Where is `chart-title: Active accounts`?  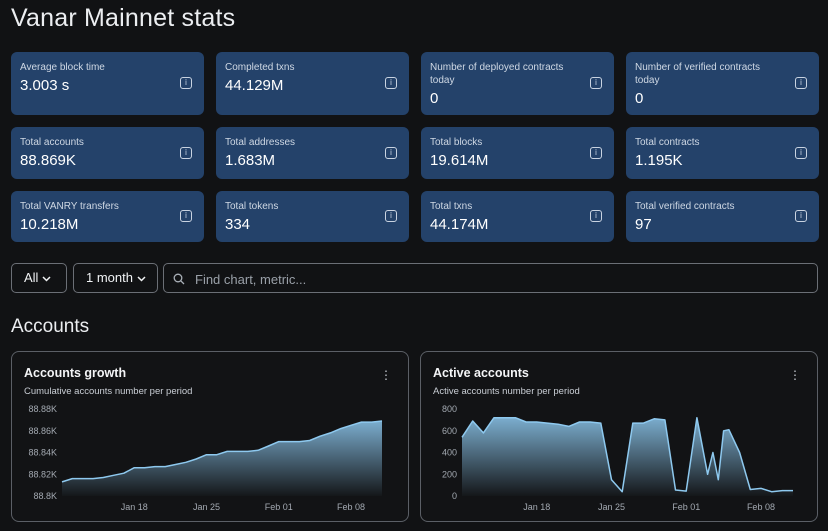
chart-title: Active accounts is located at coordinates (481, 373).